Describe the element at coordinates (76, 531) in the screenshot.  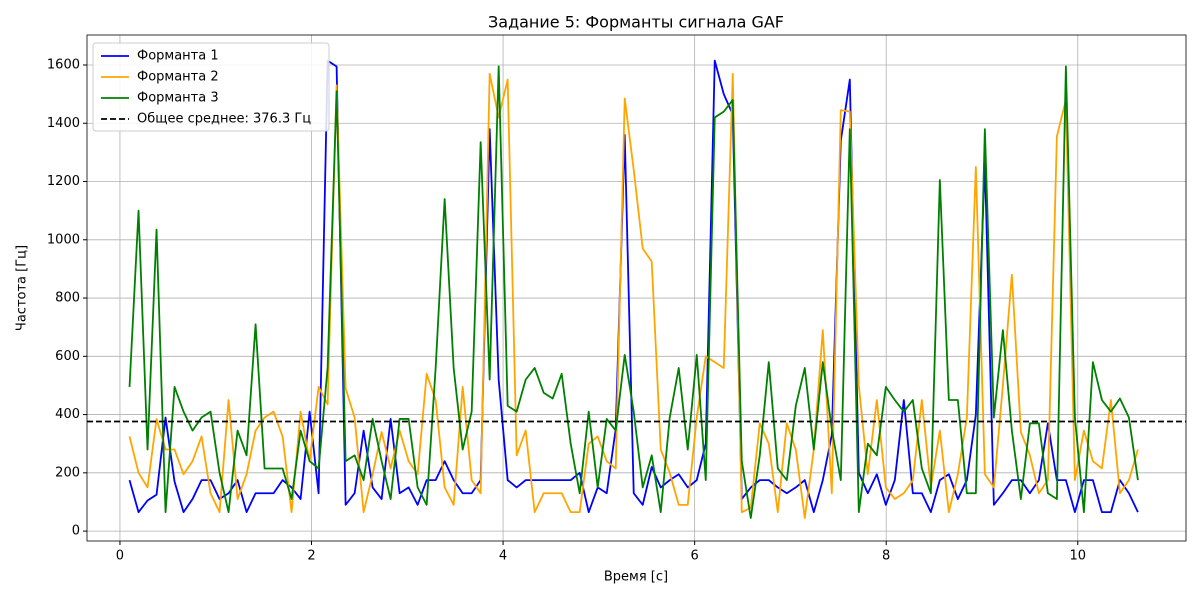
I see `y-tick-label: 0` at that location.